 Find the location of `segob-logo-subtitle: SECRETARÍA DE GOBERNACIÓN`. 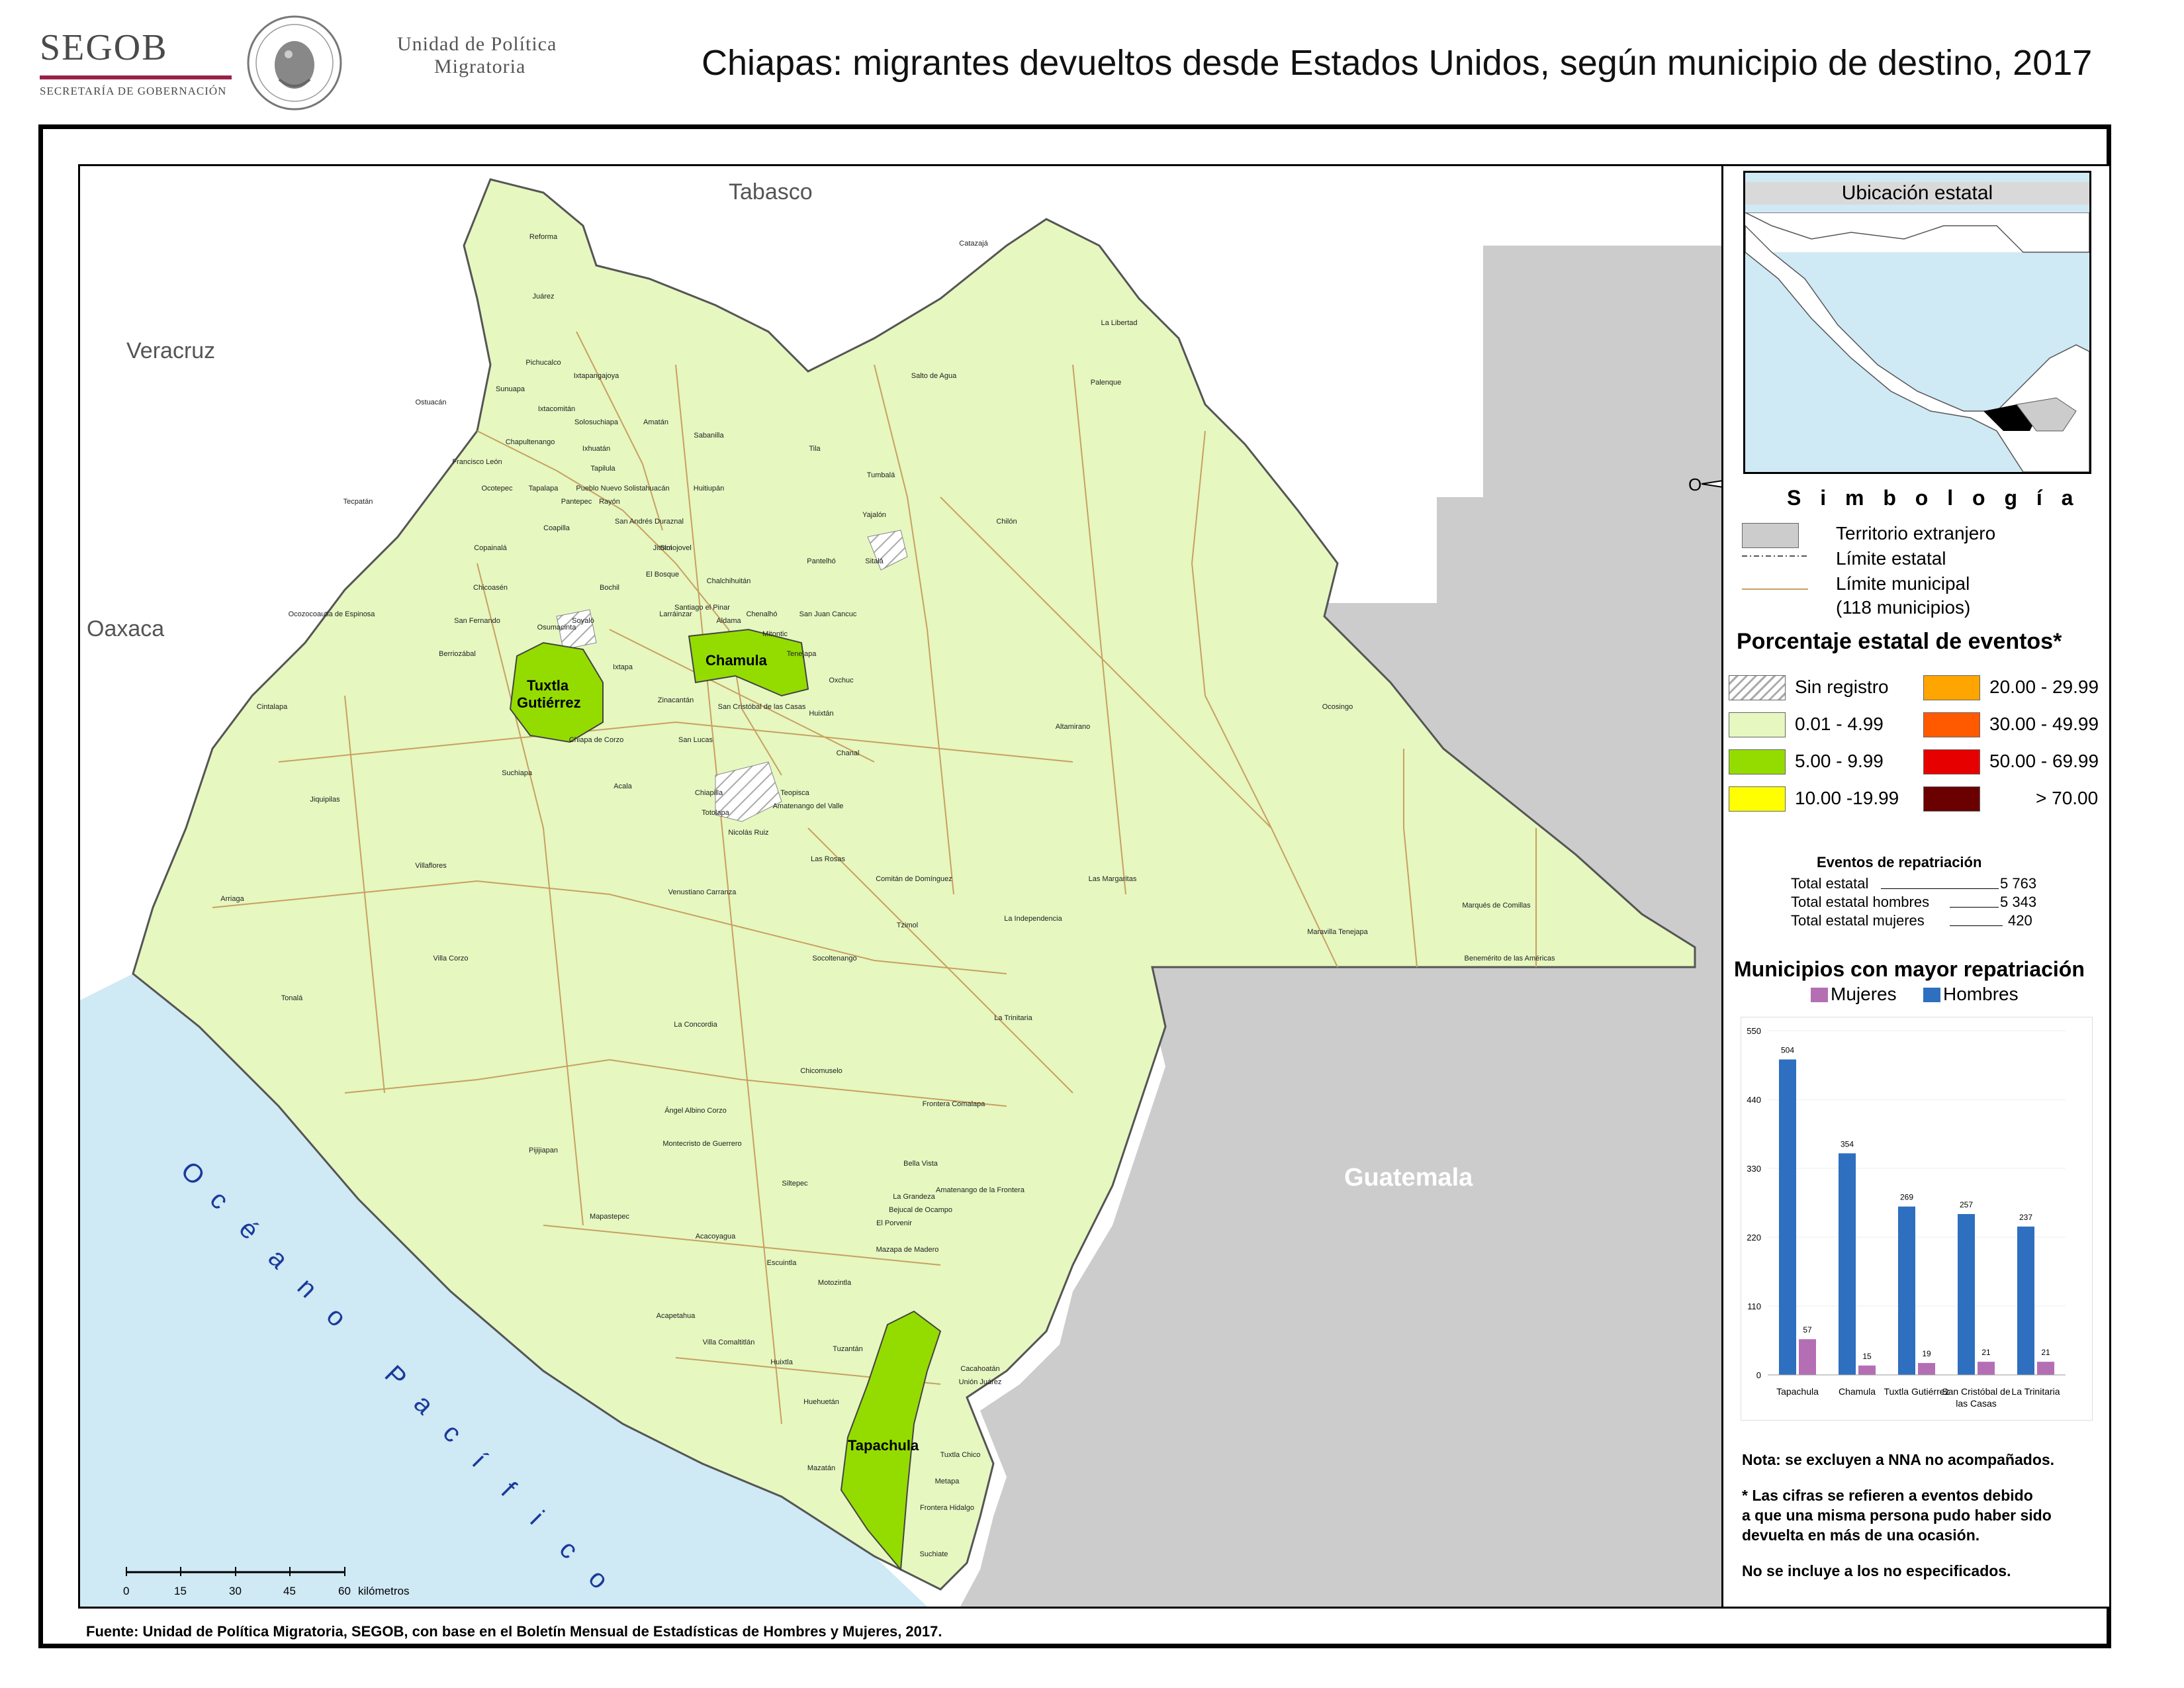

segob-logo-subtitle: SECRETARÍA DE GOBERNACIÓN is located at coordinates (133, 91).